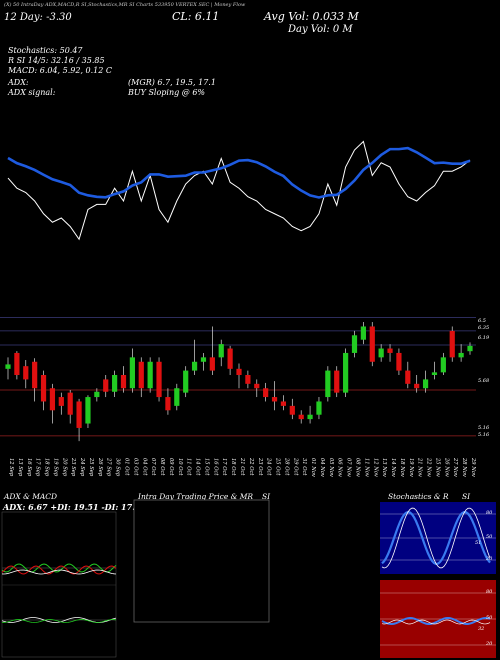 This screenshot has height=660, width=500. I want to click on date-tick-label: 23 Oct, so click(260, 466).